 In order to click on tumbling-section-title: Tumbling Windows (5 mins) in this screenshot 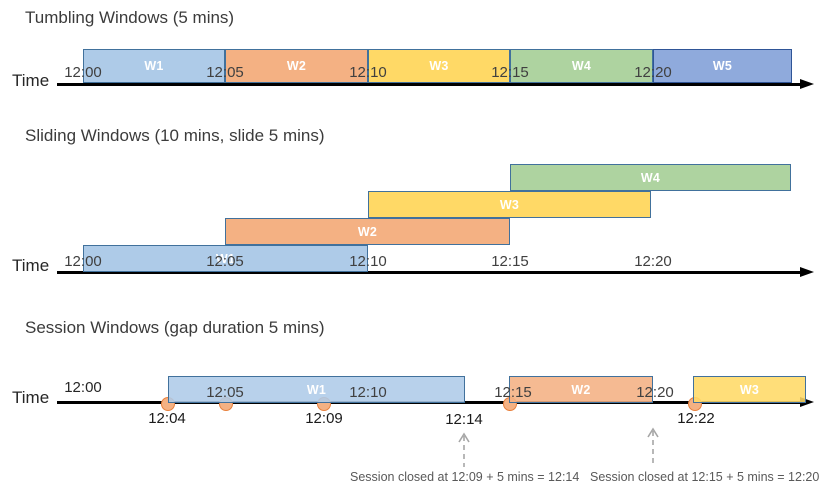, I will do `click(130, 17)`.